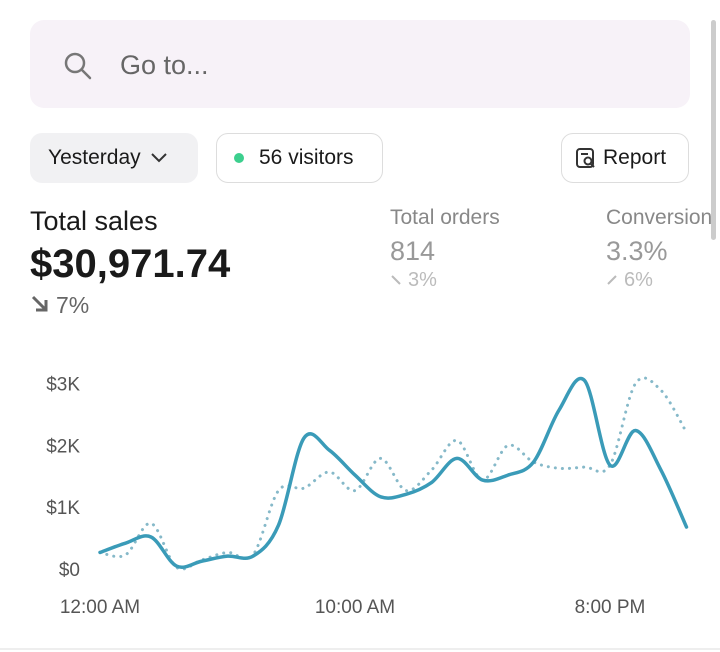 The height and width of the screenshot is (652, 720). Describe the element at coordinates (94, 221) in the screenshot. I see `metric-label: Total sales` at that location.